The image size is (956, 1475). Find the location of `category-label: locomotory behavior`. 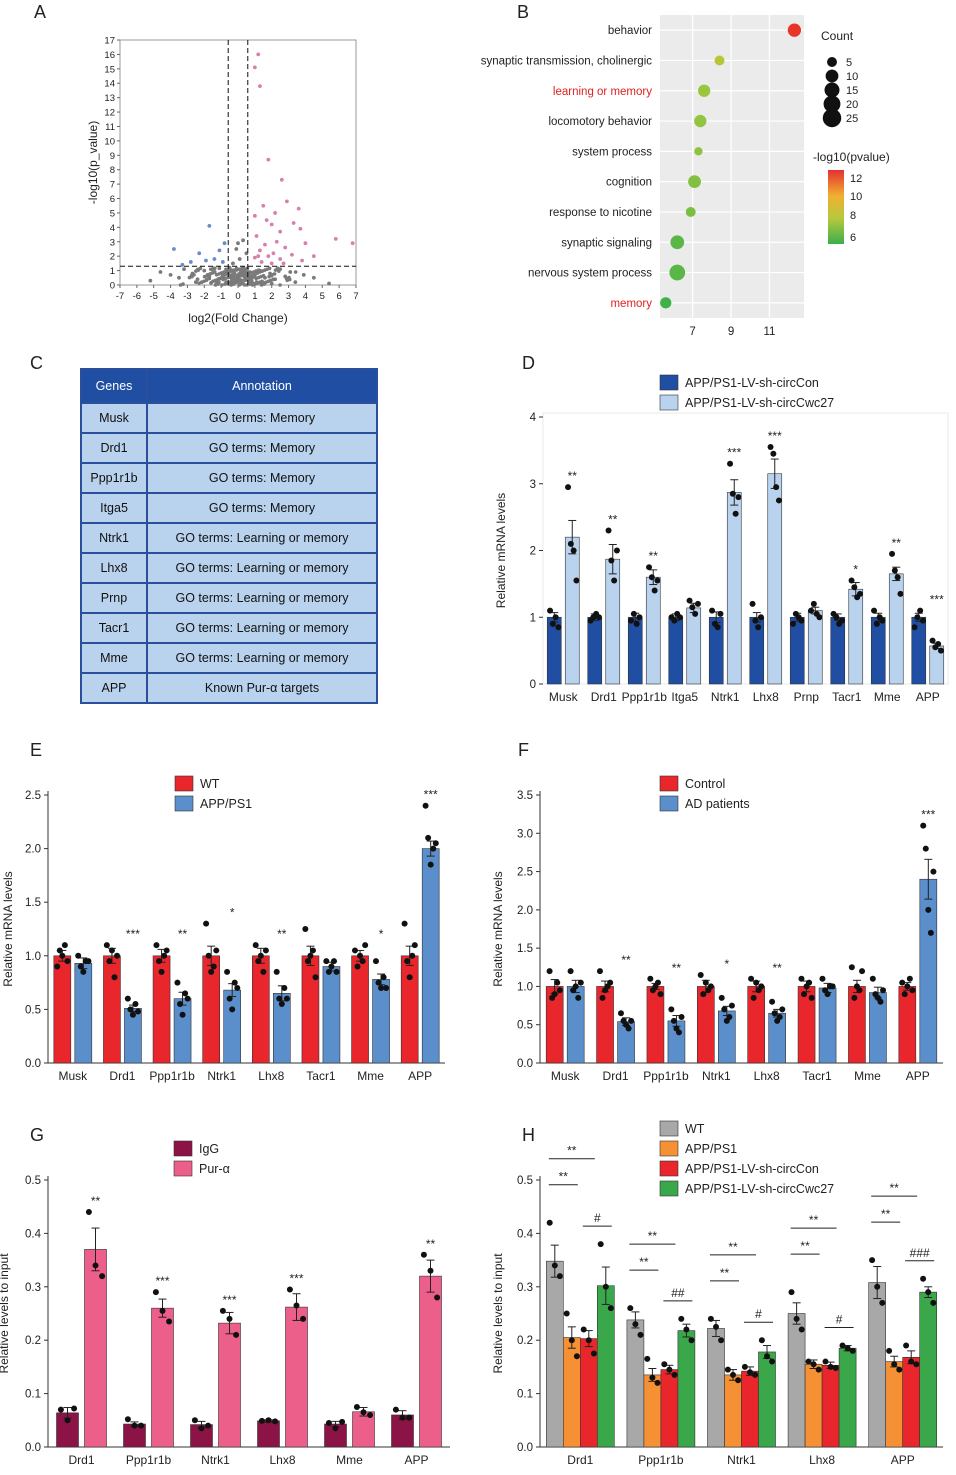

category-label: locomotory behavior is located at coordinates (600, 122).